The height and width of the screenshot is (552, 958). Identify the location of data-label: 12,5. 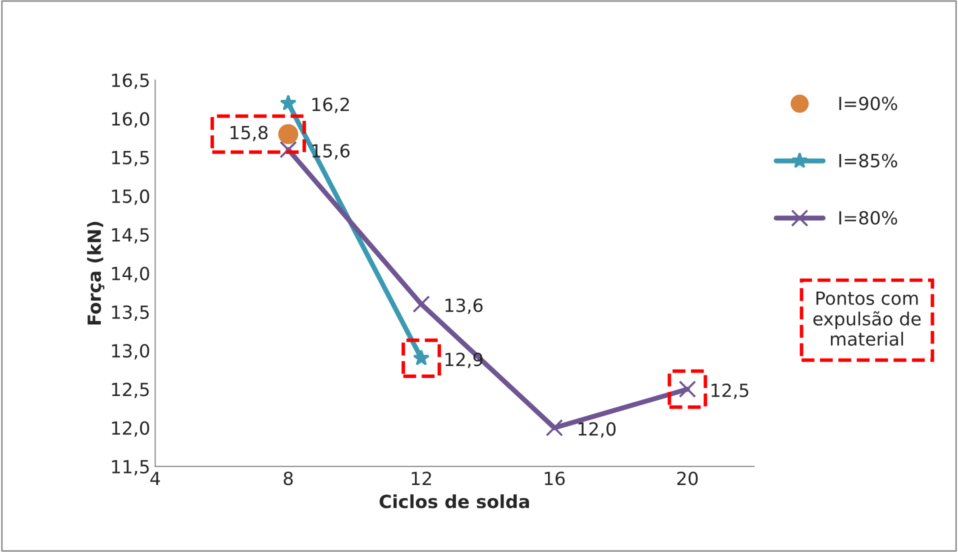
(730, 392).